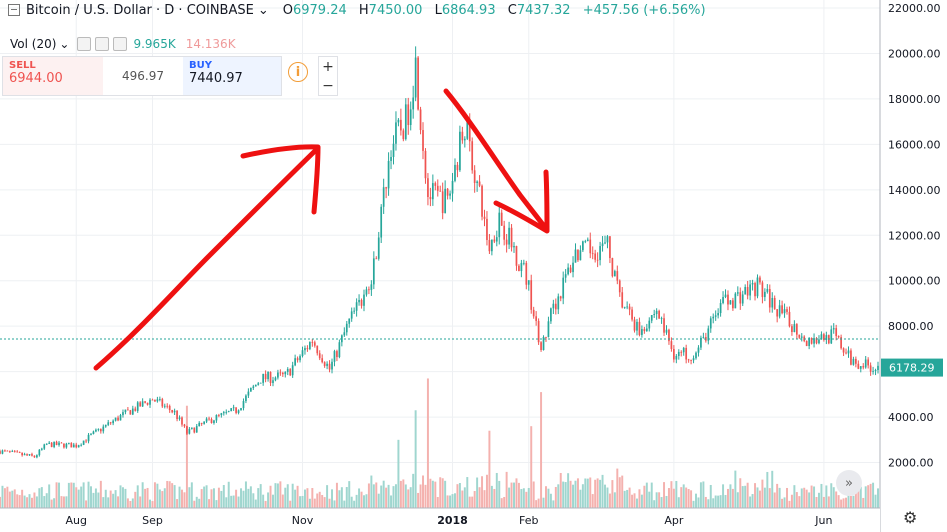 The width and height of the screenshot is (947, 532). What do you see at coordinates (102, 44) in the screenshot?
I see `settings-icon` at bounding box center [102, 44].